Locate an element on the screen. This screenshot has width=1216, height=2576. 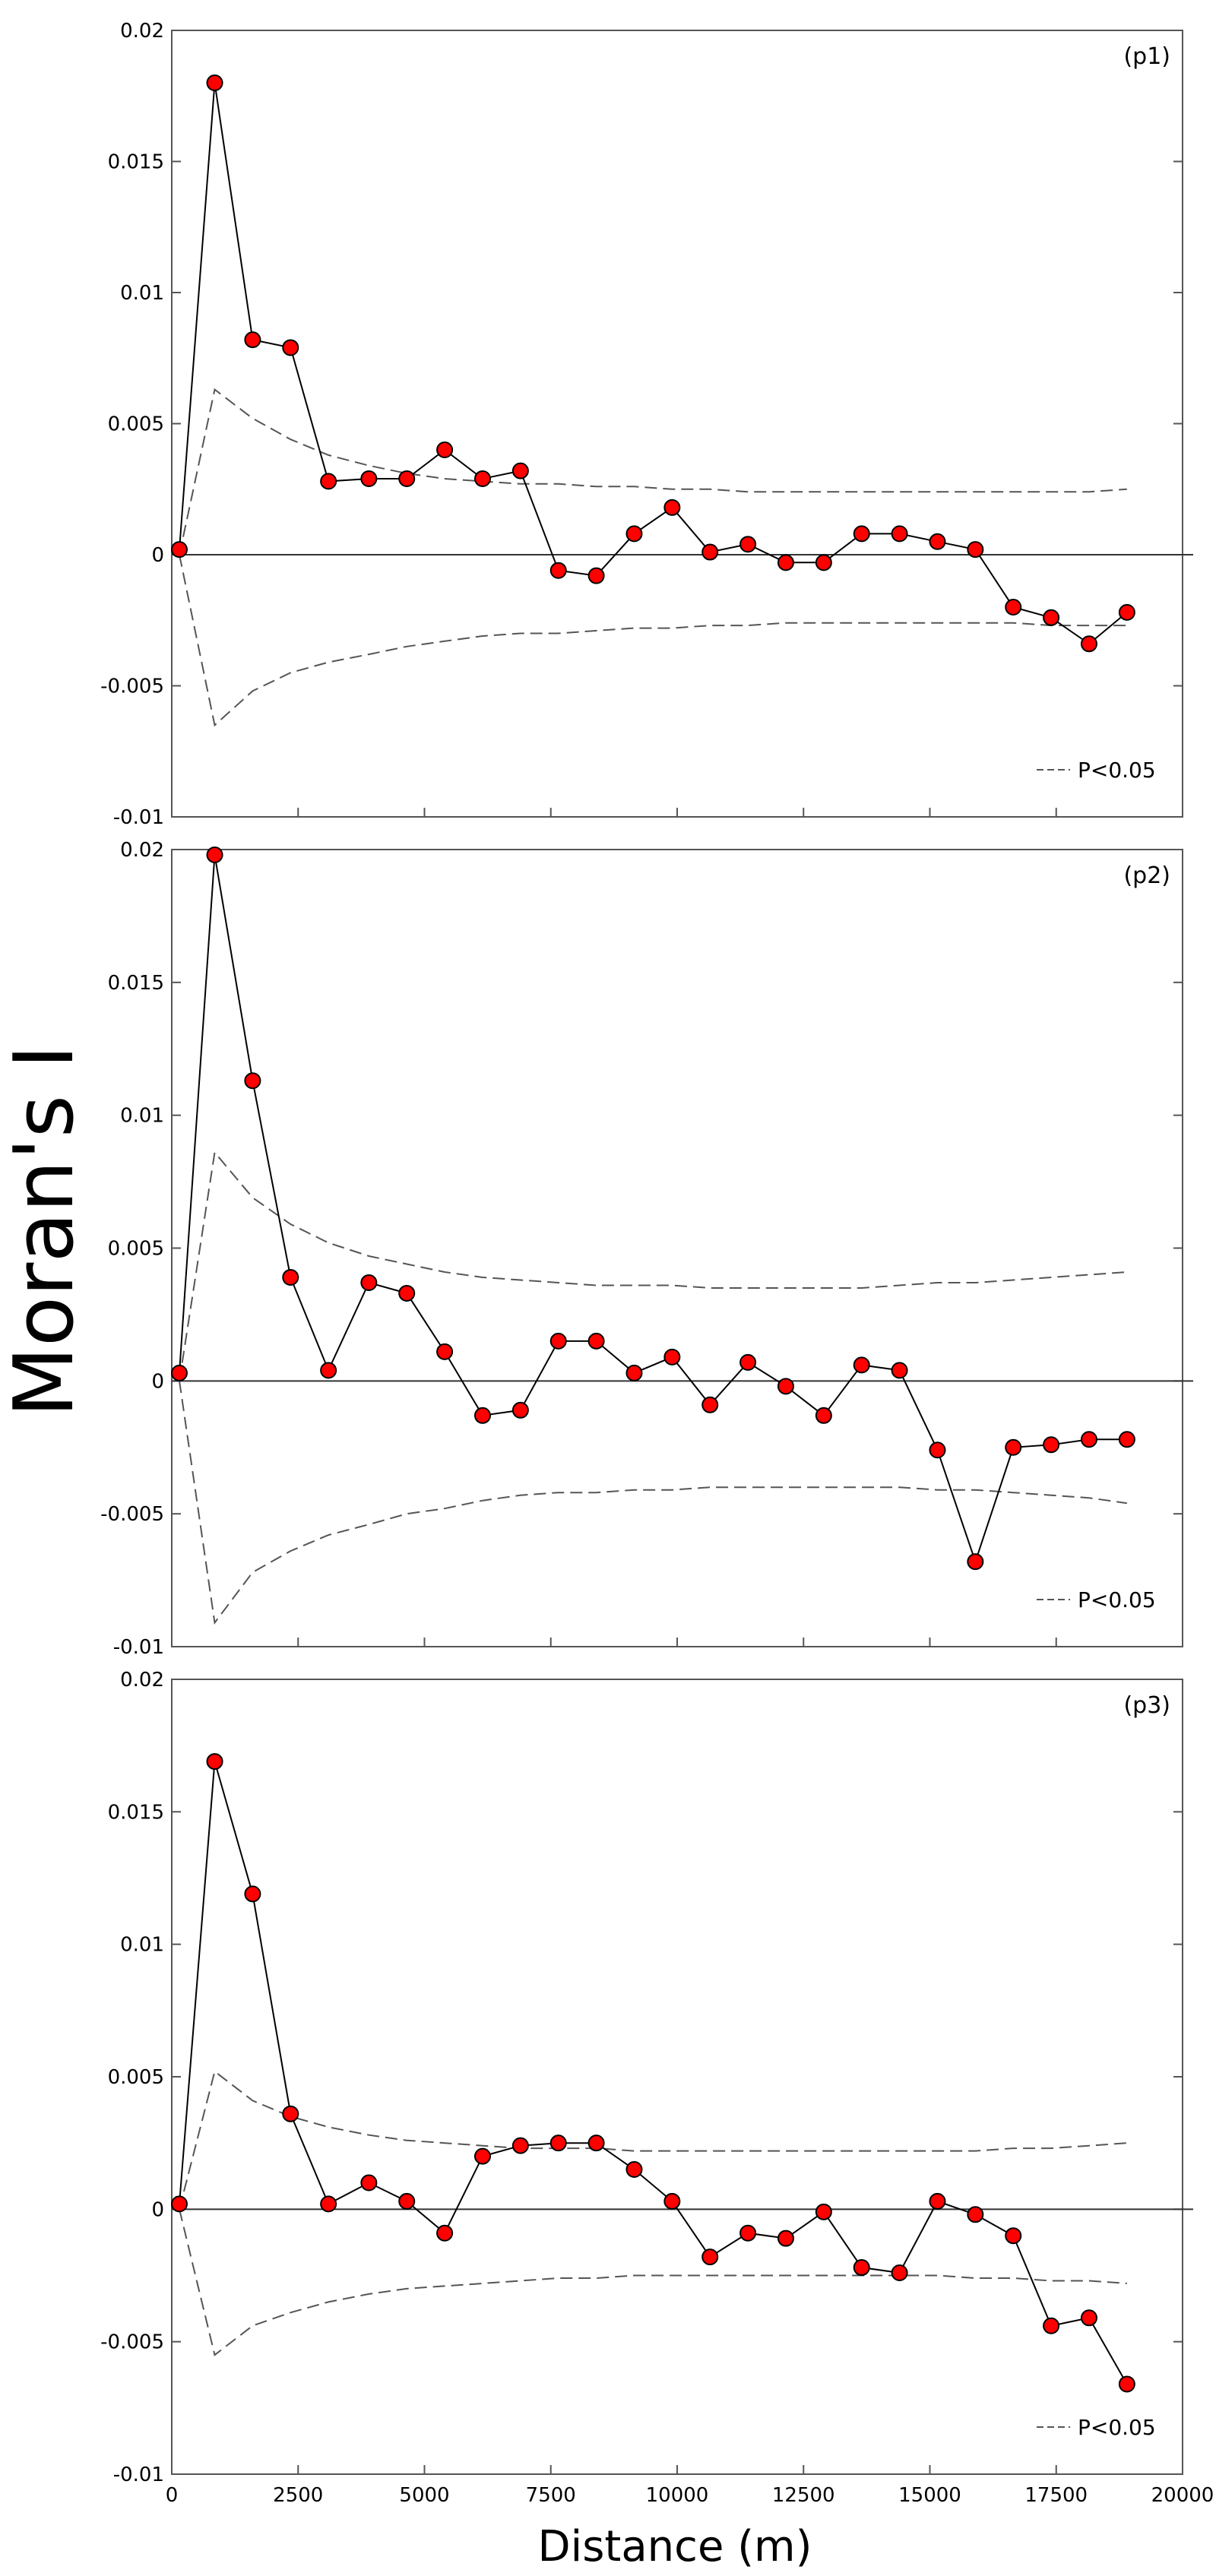
y-axis-title: Moran's I is located at coordinates (46, 1231).